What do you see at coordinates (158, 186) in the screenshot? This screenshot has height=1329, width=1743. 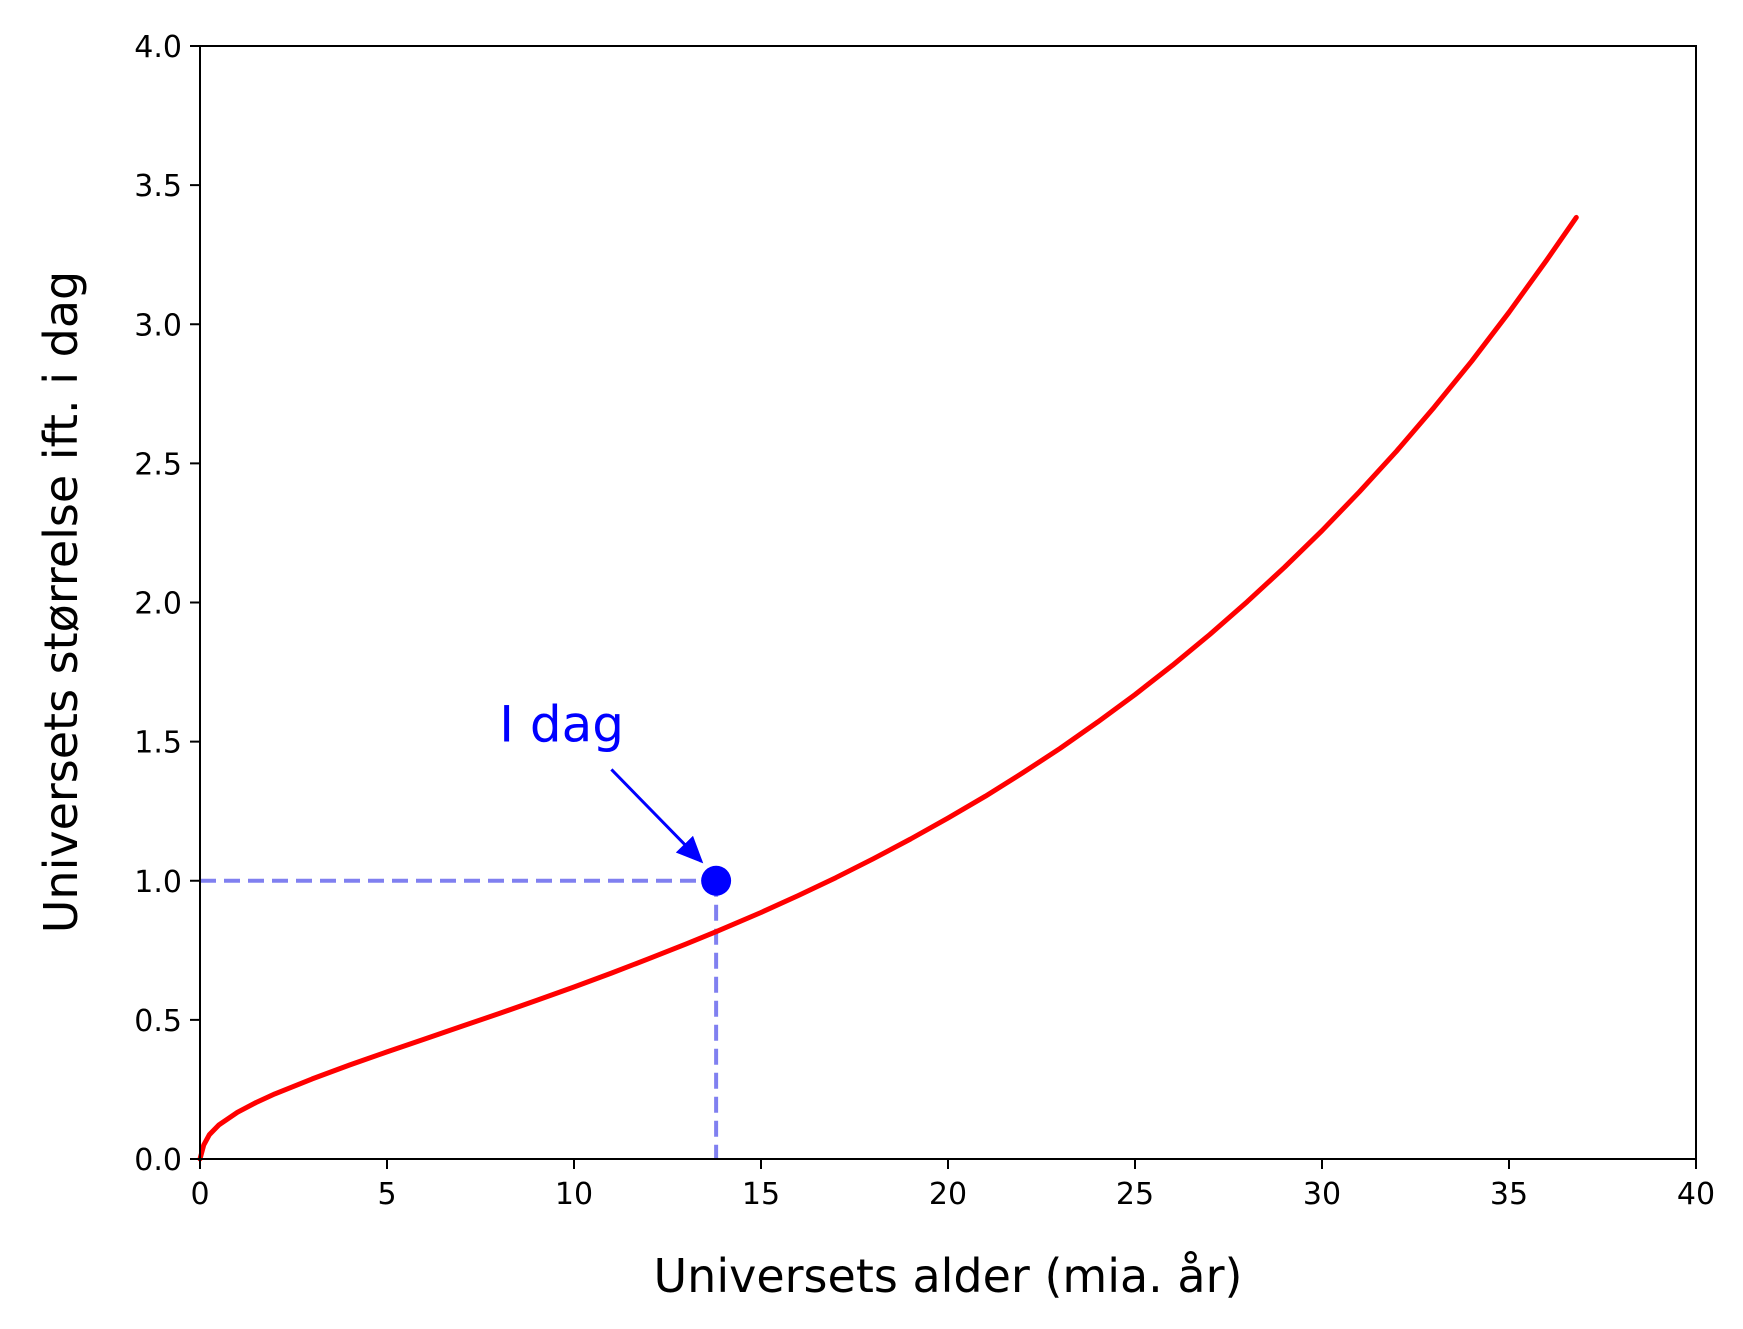 I see `y-tick-label: 3.5` at bounding box center [158, 186].